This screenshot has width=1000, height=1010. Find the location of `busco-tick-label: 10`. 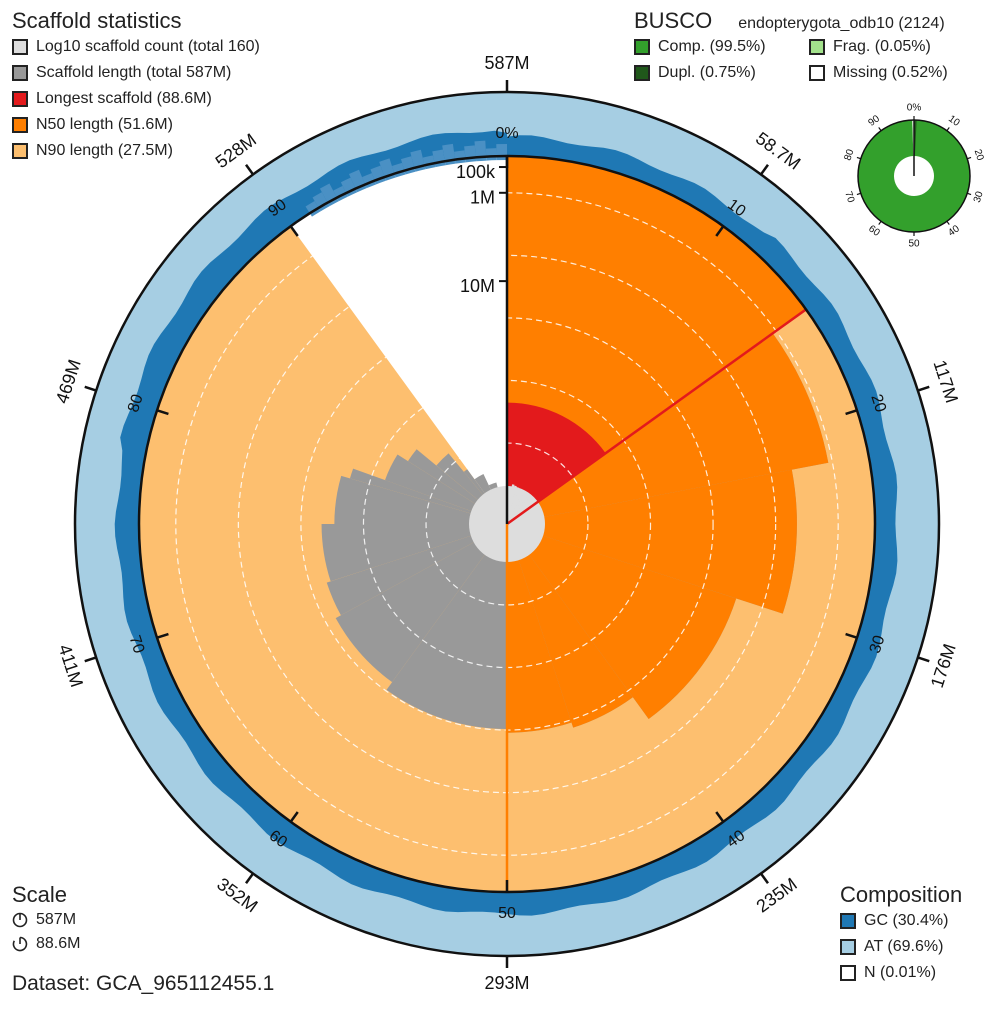

busco-tick-label: 10 is located at coordinates (954, 121).